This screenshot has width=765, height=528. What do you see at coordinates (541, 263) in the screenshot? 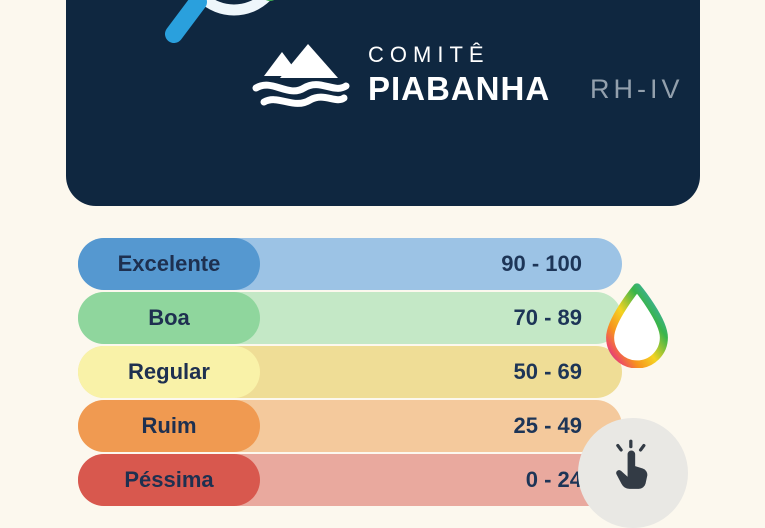
I see `legend-range: 90 - 100` at bounding box center [541, 263].